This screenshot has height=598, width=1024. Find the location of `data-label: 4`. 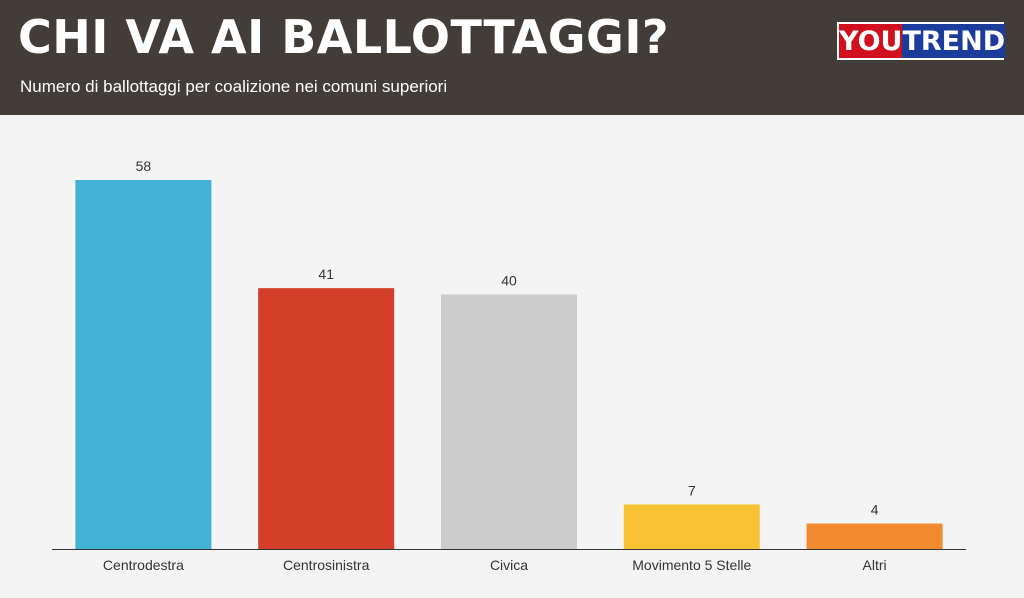

data-label: 4 is located at coordinates (875, 510).